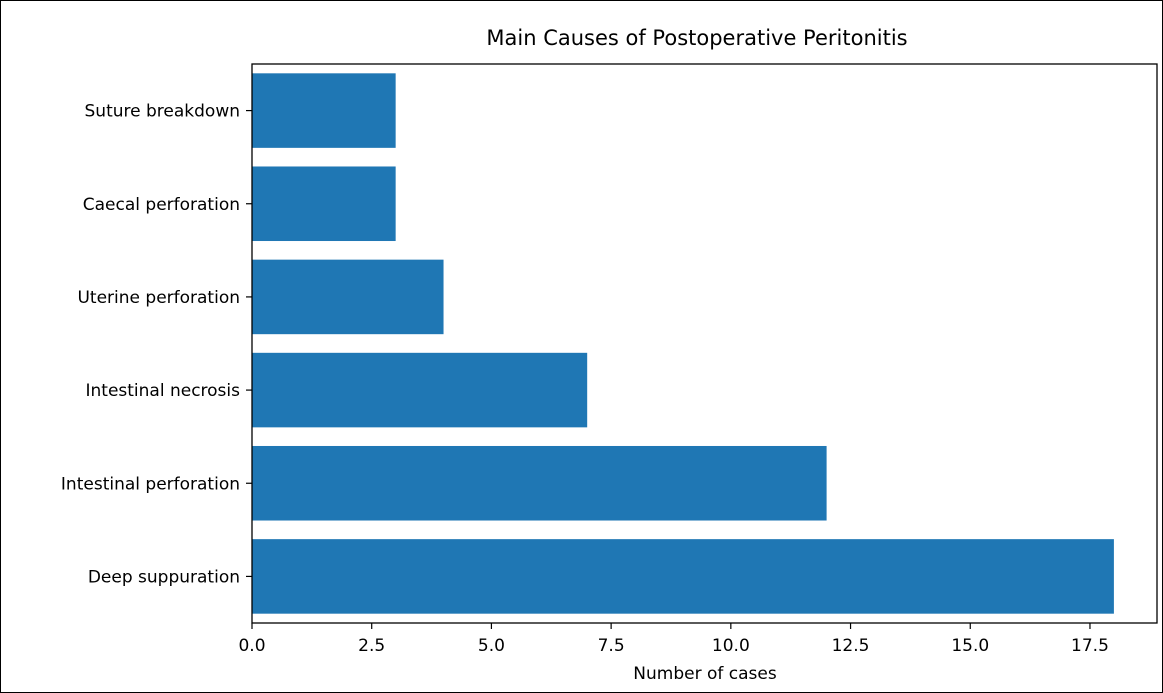 The width and height of the screenshot is (1163, 693). Describe the element at coordinates (251, 646) in the screenshot. I see `x-tick-label: 0.0` at that location.